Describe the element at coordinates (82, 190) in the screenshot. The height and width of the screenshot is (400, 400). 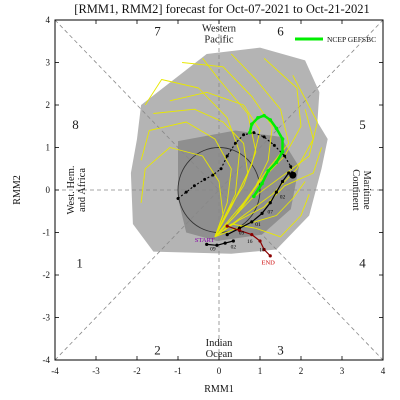
I see `region-label-line: and Africa` at that location.